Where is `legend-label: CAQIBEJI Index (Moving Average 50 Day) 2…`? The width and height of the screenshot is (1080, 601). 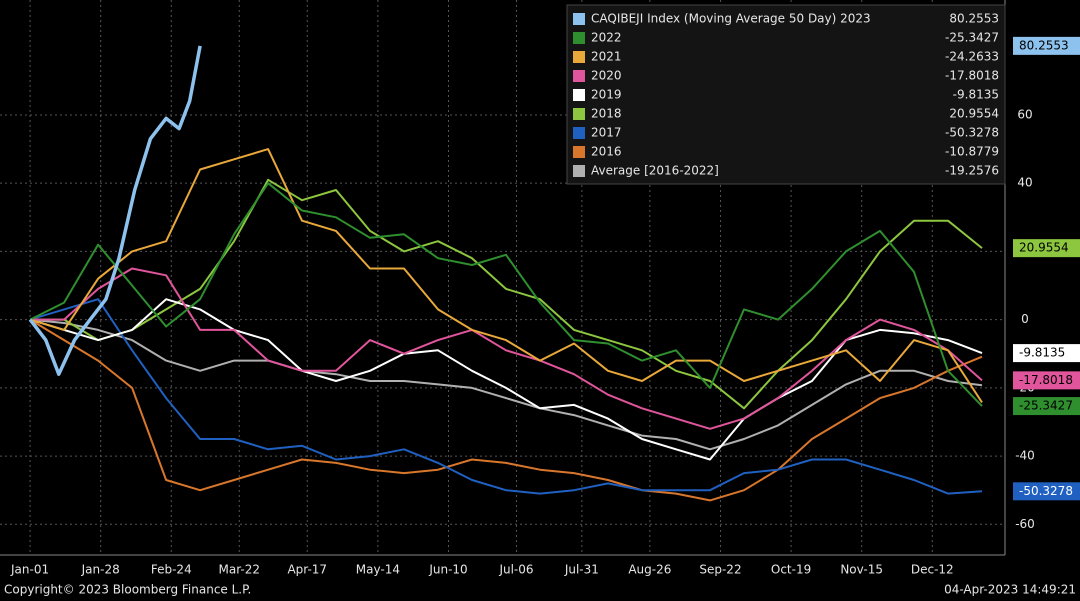
legend-label: CAQIBEJI Index (Moving Average 50 Day) 2… is located at coordinates (731, 19).